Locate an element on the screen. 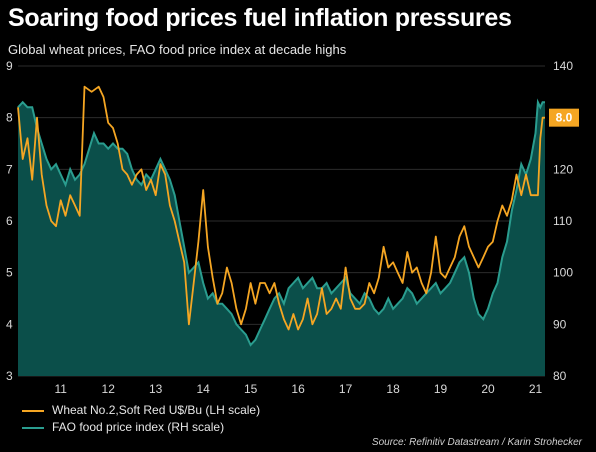 The height and width of the screenshot is (452, 596). wheat-legend-swatch is located at coordinates (33, 410).